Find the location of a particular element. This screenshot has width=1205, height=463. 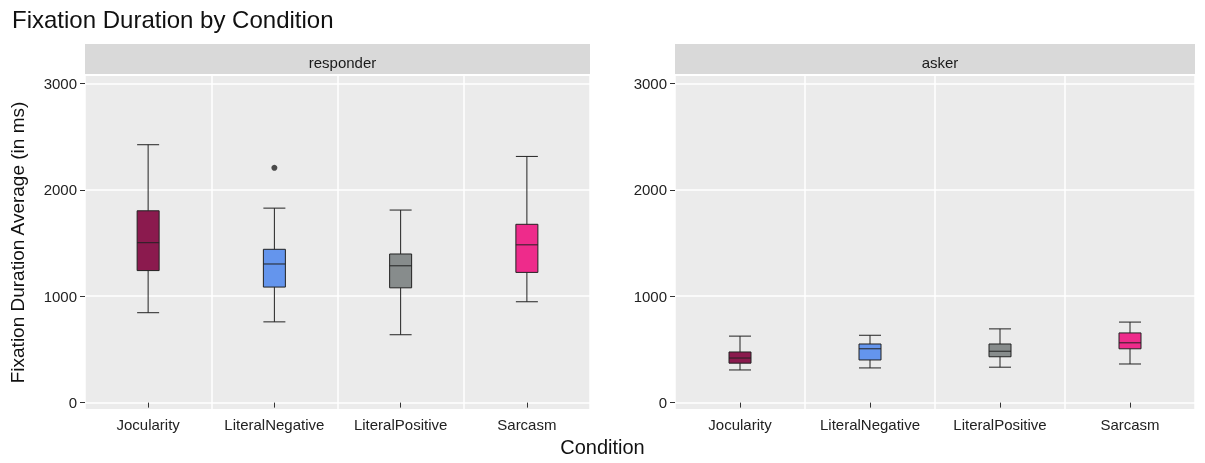

x-axis-title: Condition is located at coordinates (602, 447).